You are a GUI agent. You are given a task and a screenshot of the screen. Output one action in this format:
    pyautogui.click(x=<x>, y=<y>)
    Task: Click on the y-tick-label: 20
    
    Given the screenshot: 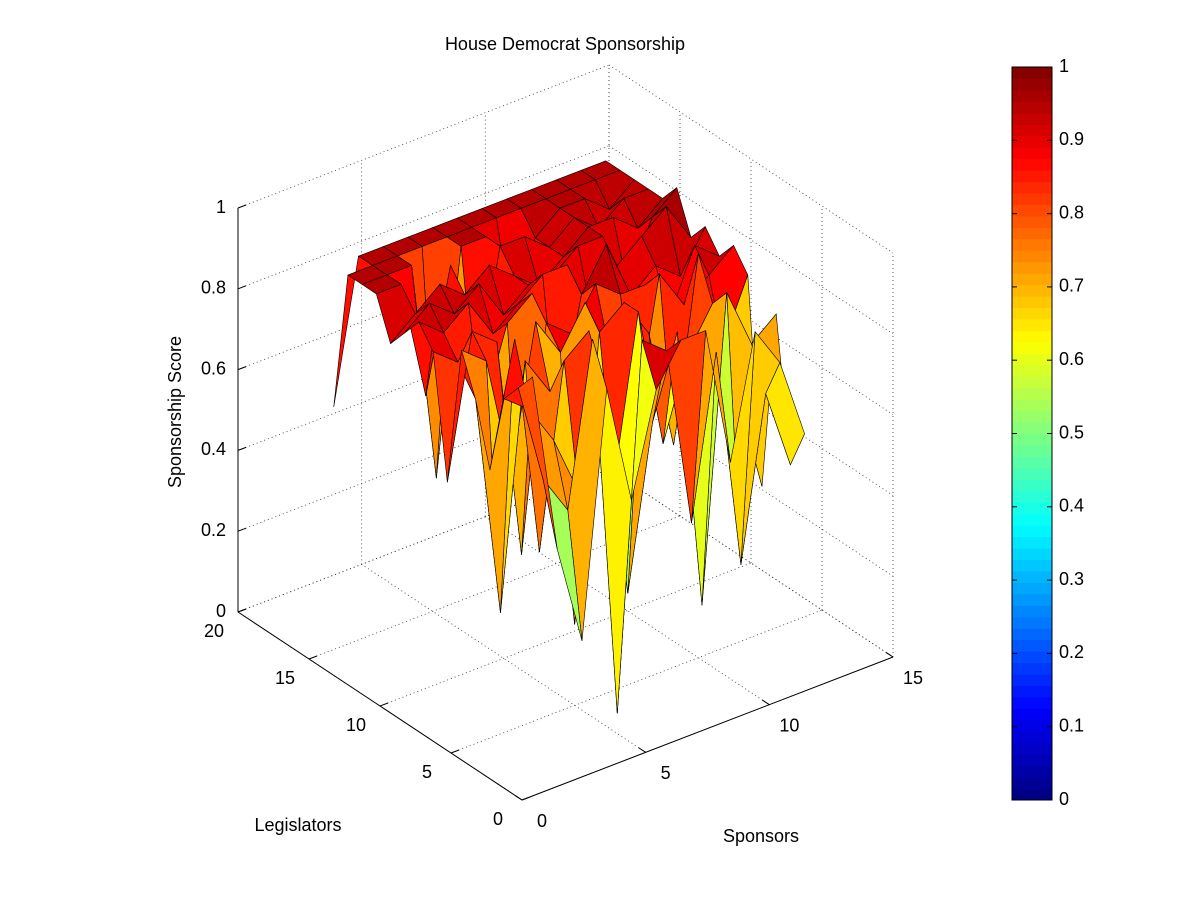 What is the action you would take?
    pyautogui.click(x=214, y=631)
    